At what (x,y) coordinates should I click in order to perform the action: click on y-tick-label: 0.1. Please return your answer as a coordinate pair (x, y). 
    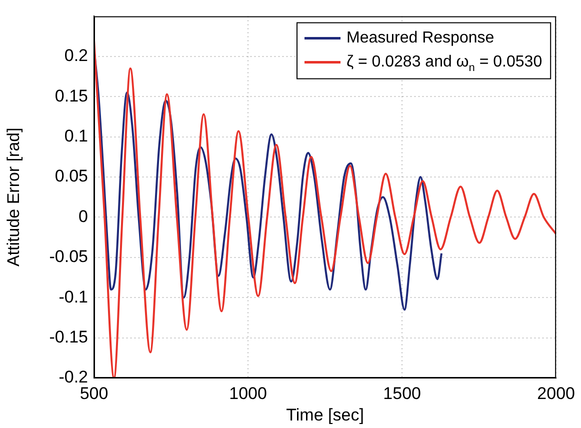
    Looking at the image, I should click on (76, 136).